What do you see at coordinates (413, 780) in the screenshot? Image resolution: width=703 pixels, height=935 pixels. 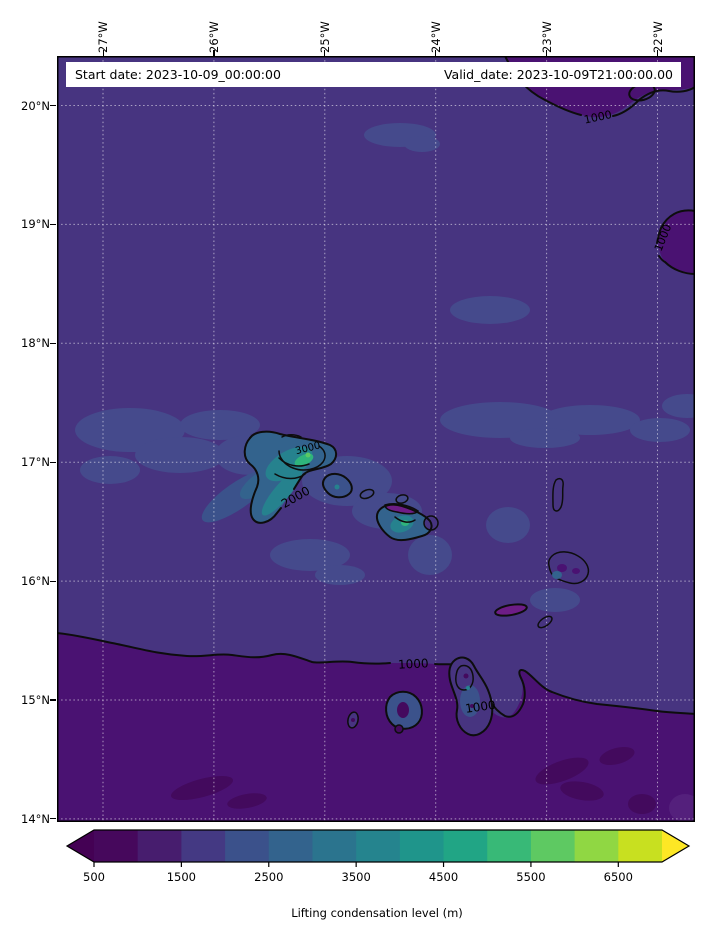 I see `low-lcl-dark-swirls` at bounding box center [413, 780].